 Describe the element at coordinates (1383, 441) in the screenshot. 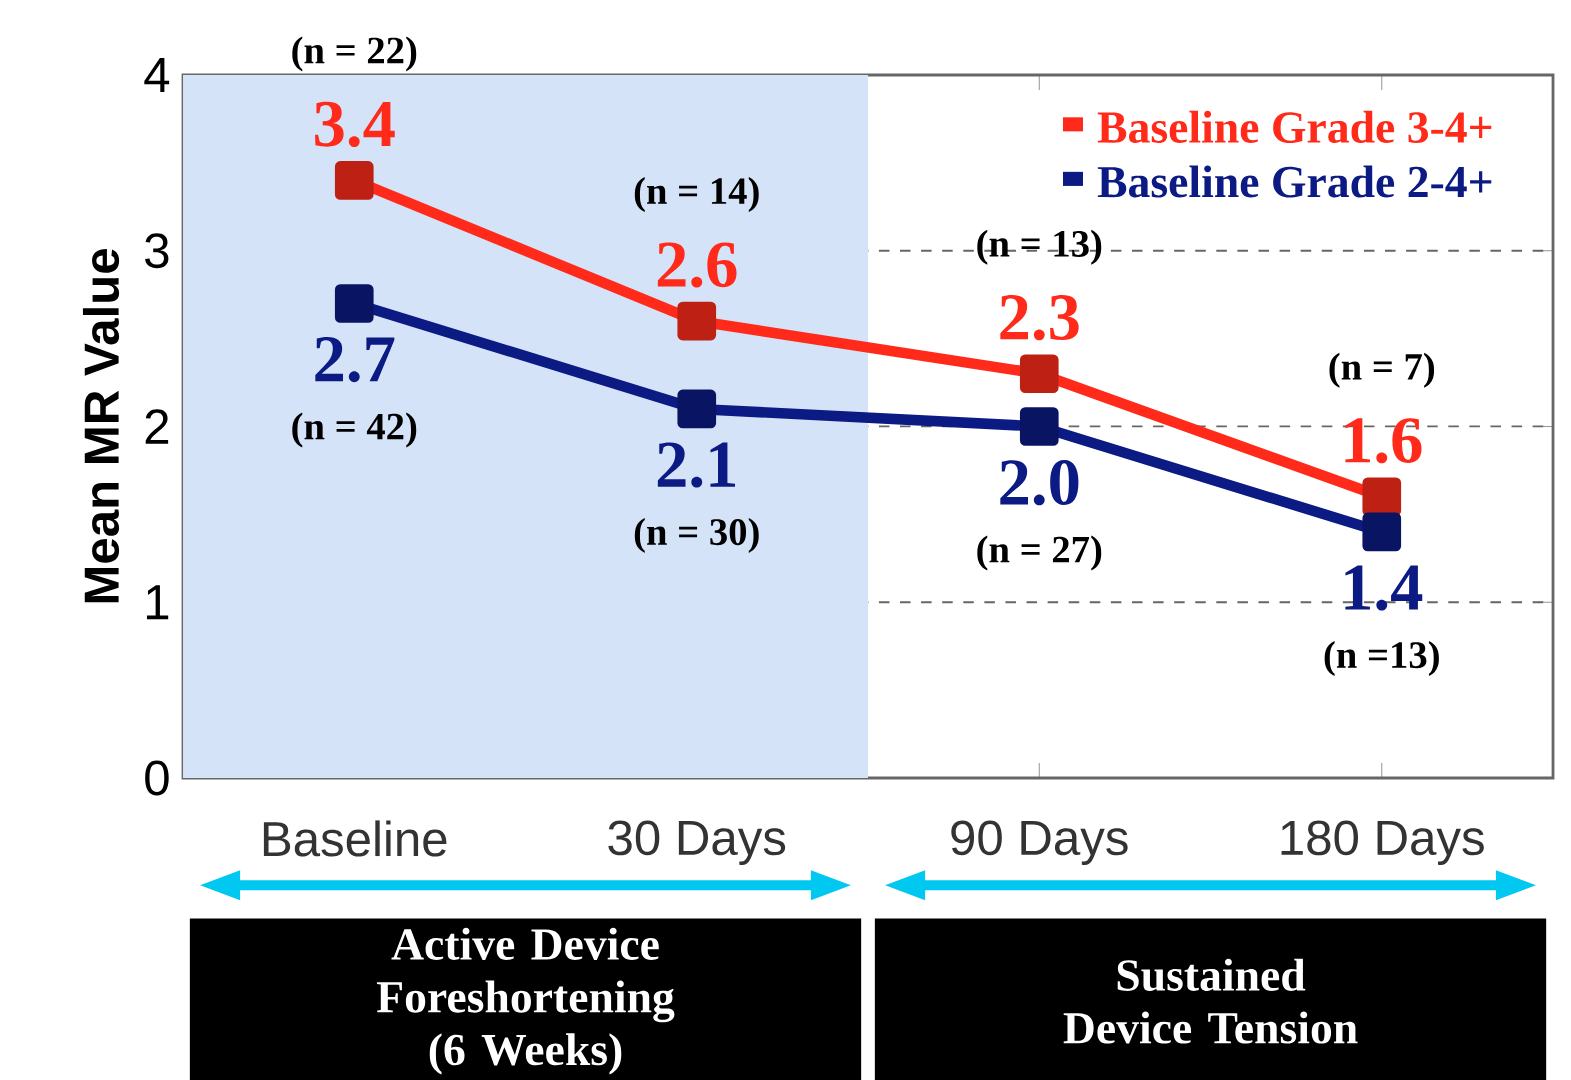

I see `data-label: 1.6` at that location.